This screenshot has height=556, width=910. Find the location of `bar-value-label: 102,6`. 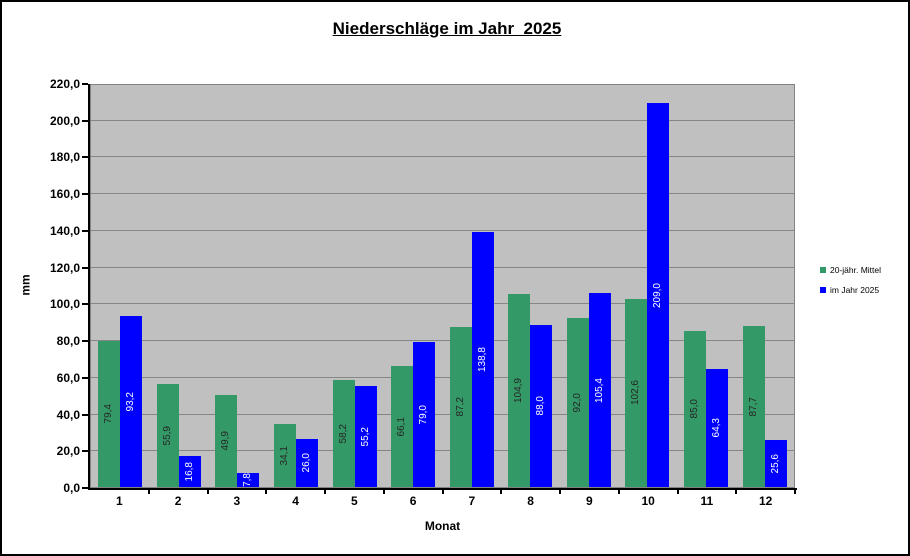

bar-value-label: 102,6 is located at coordinates (636, 393).